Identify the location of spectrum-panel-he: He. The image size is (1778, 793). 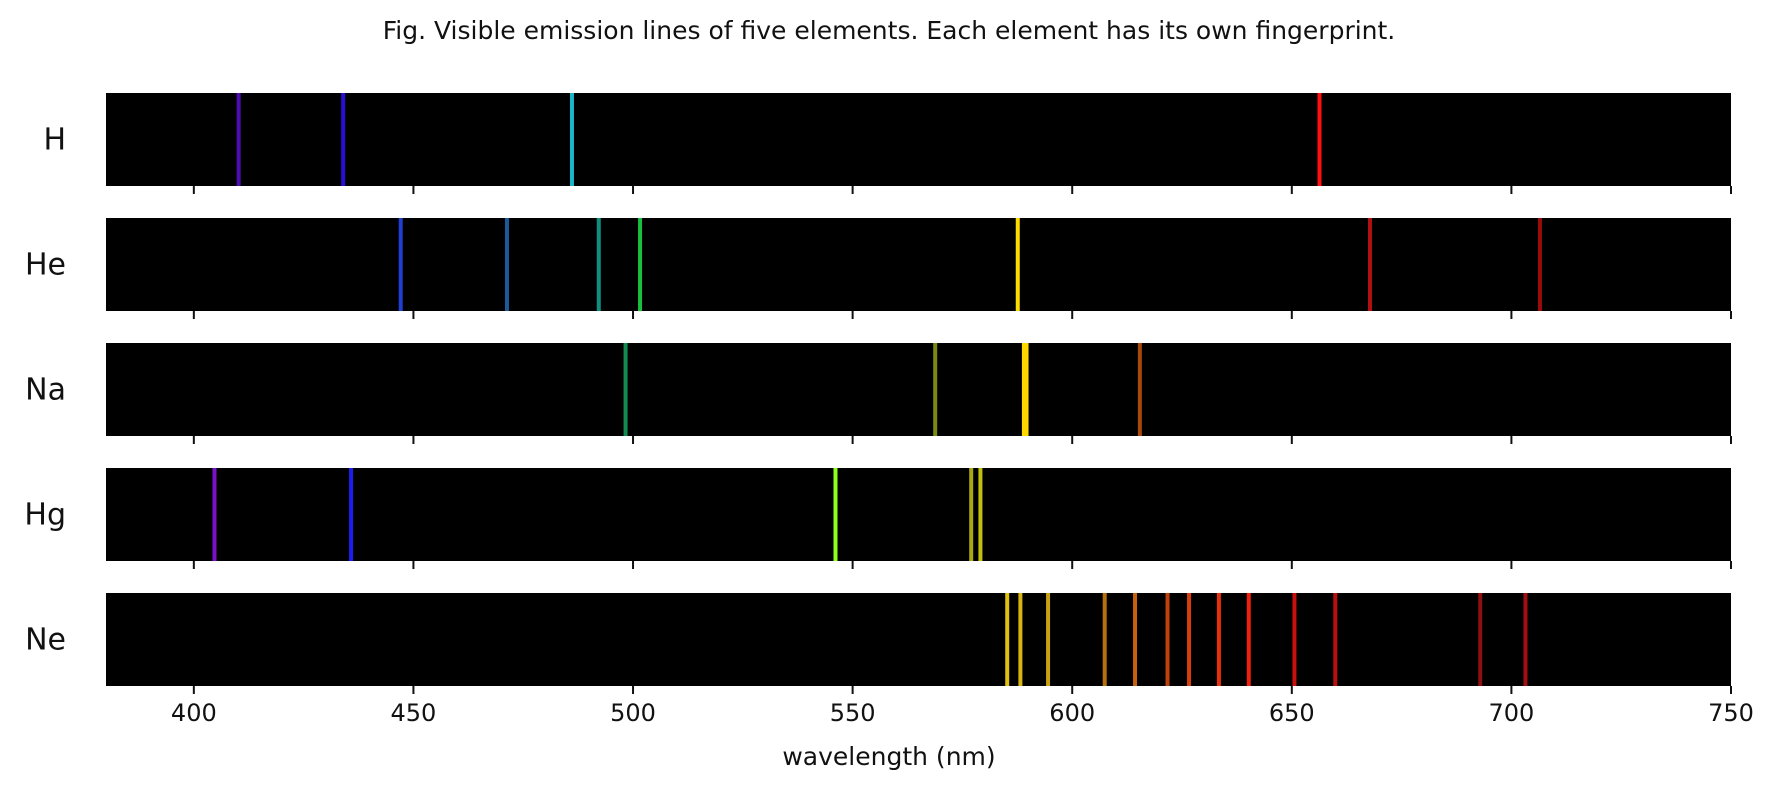
(878, 268).